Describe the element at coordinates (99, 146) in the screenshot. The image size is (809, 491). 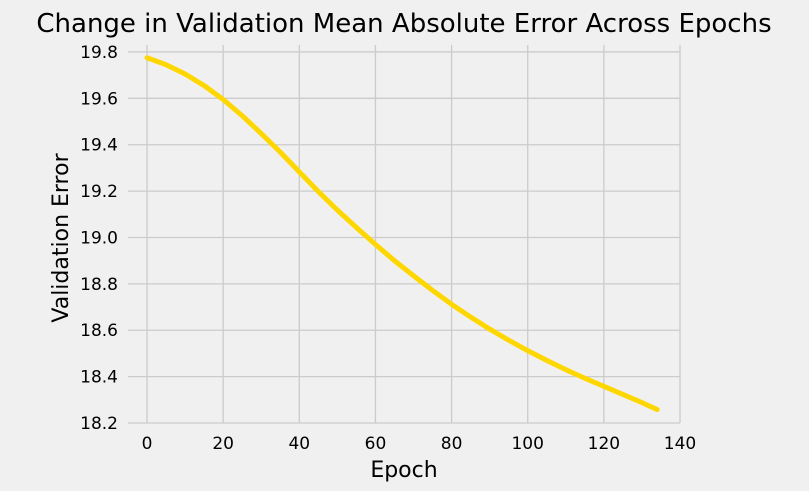
I see `y-tick-label: 19.4` at that location.